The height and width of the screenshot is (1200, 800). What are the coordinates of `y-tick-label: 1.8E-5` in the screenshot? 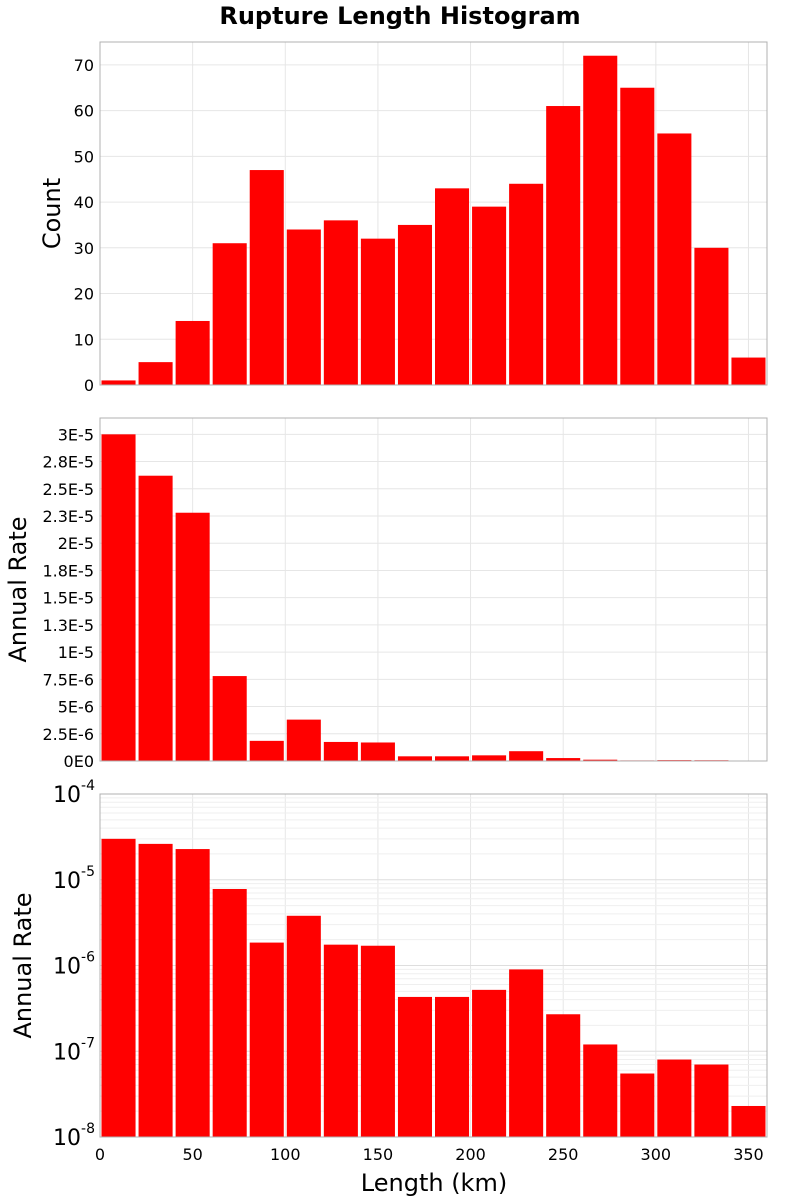 It's located at (68, 570).